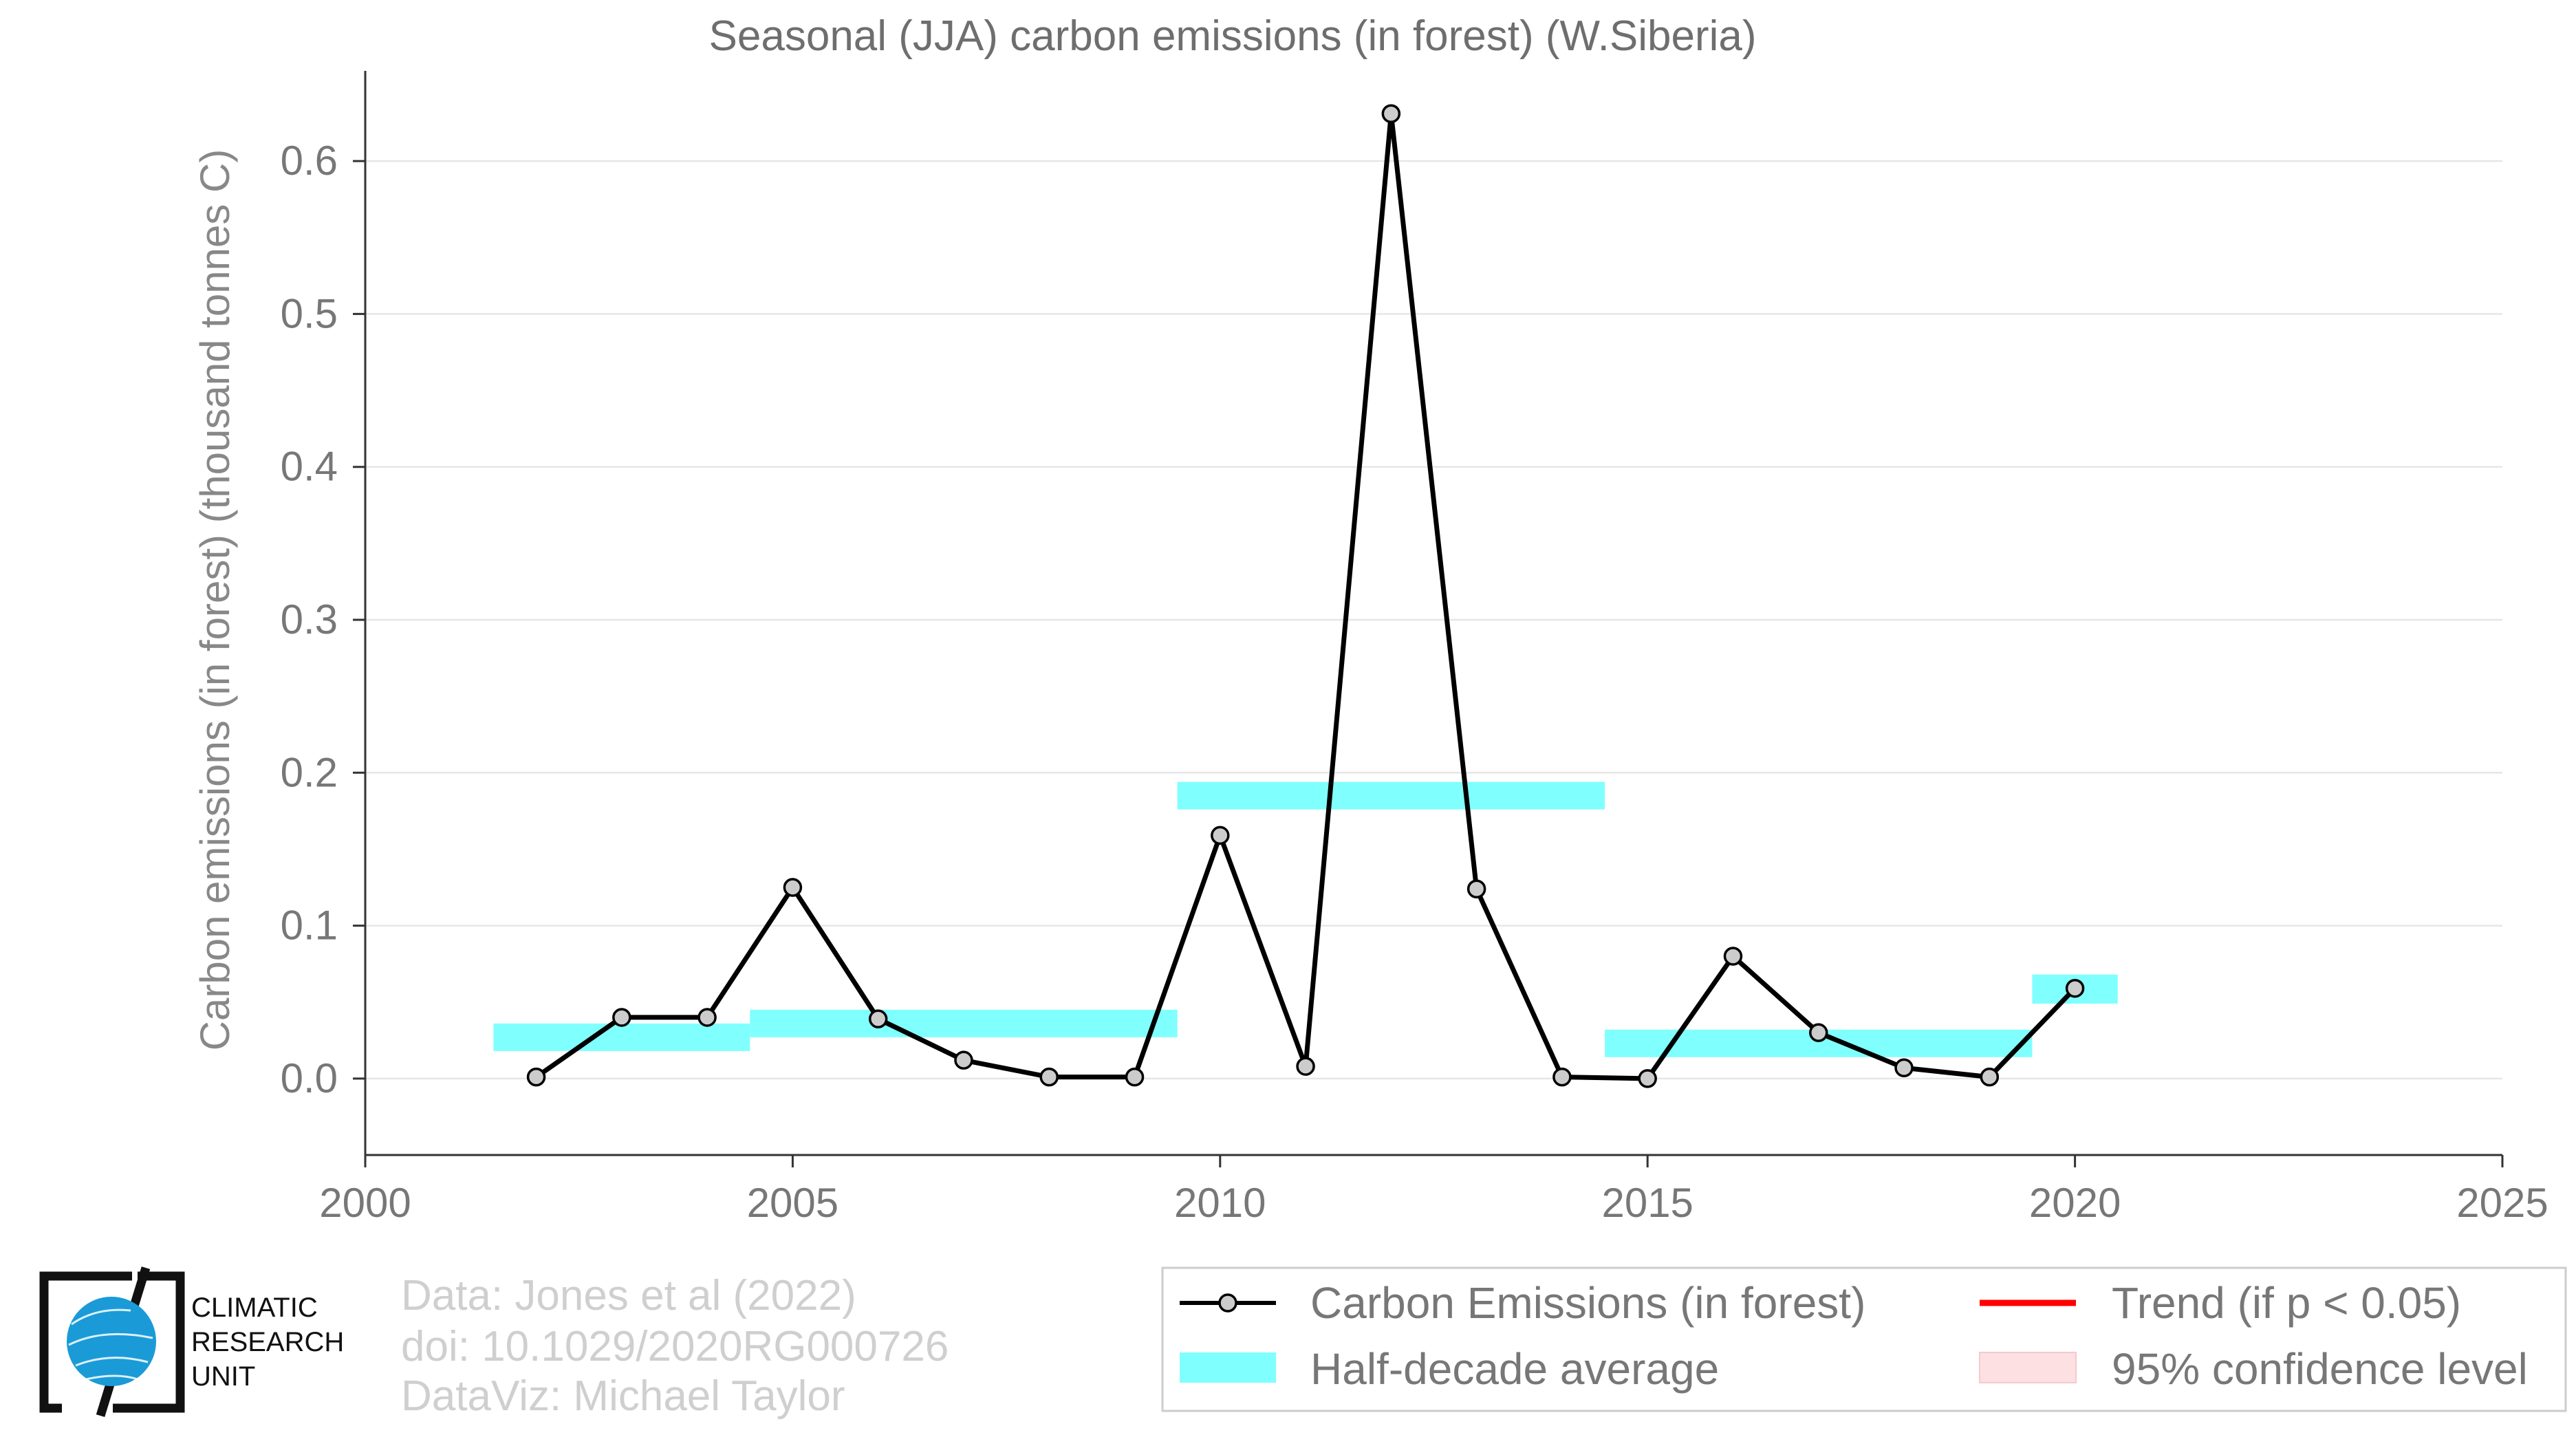  I want to click on data-point-2006, so click(878, 1018).